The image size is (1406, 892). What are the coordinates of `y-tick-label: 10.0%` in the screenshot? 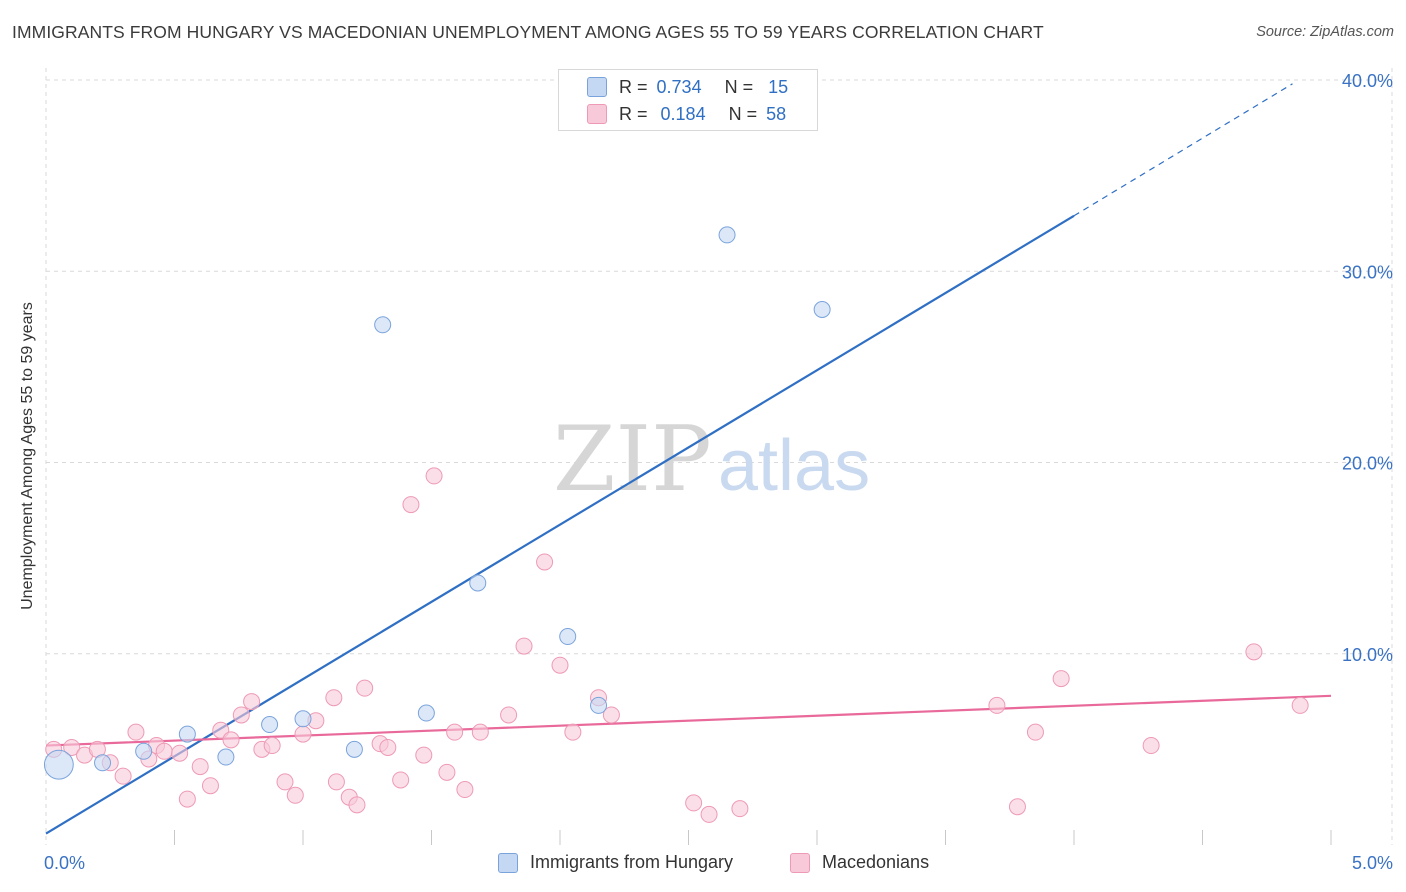 It's located at (1367, 655).